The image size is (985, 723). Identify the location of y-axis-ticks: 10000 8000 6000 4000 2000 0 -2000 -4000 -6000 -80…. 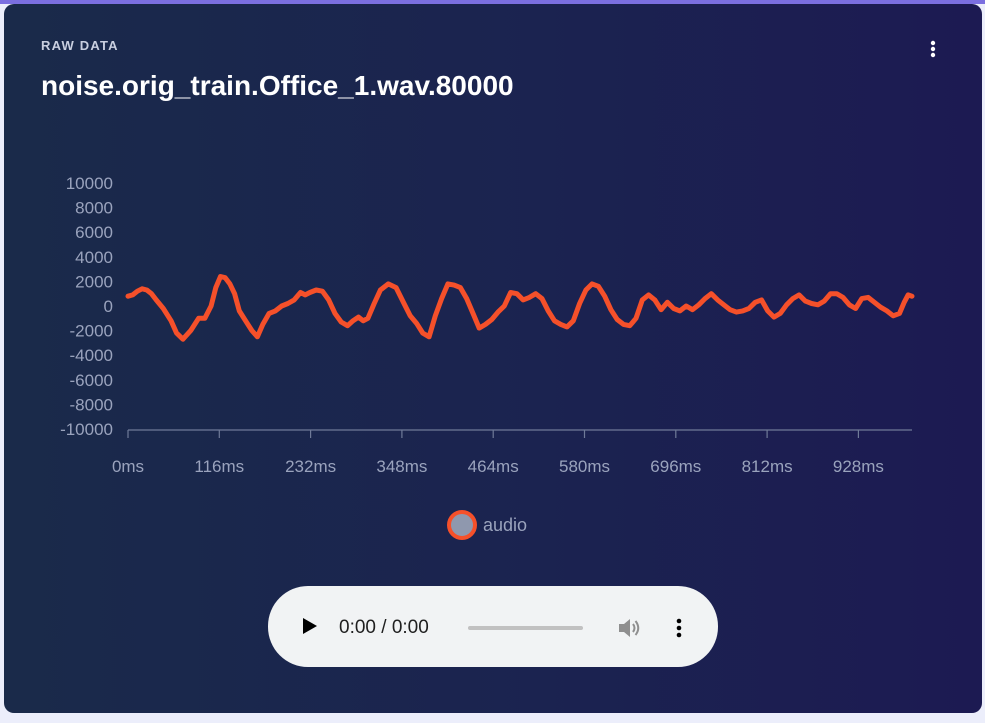
(86, 306).